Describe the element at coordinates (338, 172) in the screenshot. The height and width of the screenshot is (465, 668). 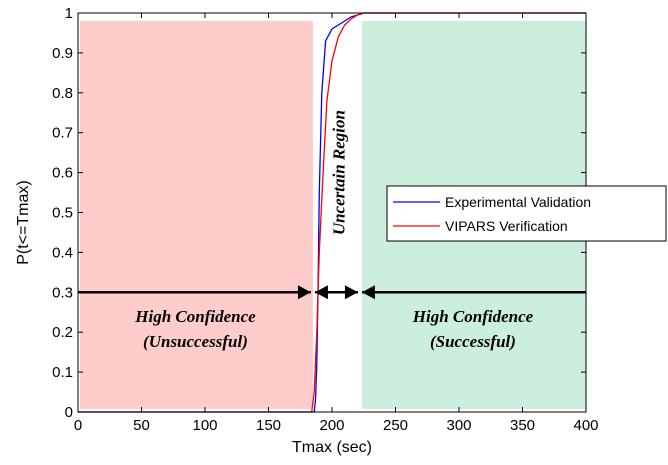
I see `uncertain-region-label: Uncertain Region` at that location.